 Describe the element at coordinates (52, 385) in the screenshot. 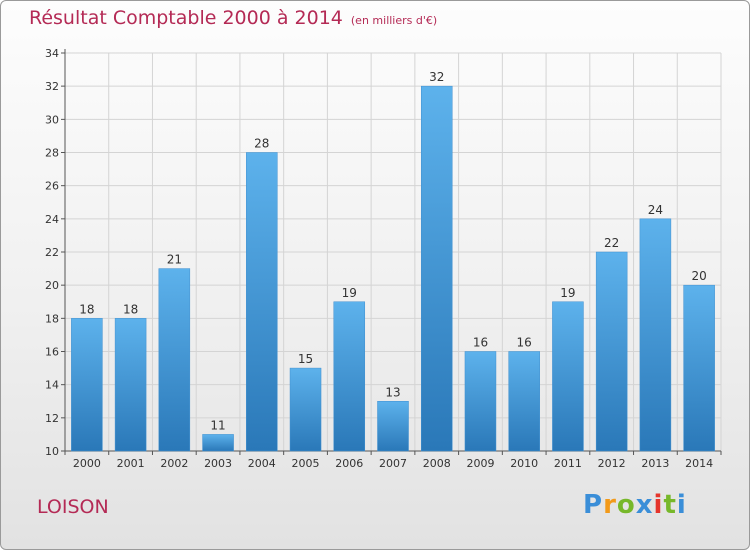

I see `y-tick-label: 14` at that location.